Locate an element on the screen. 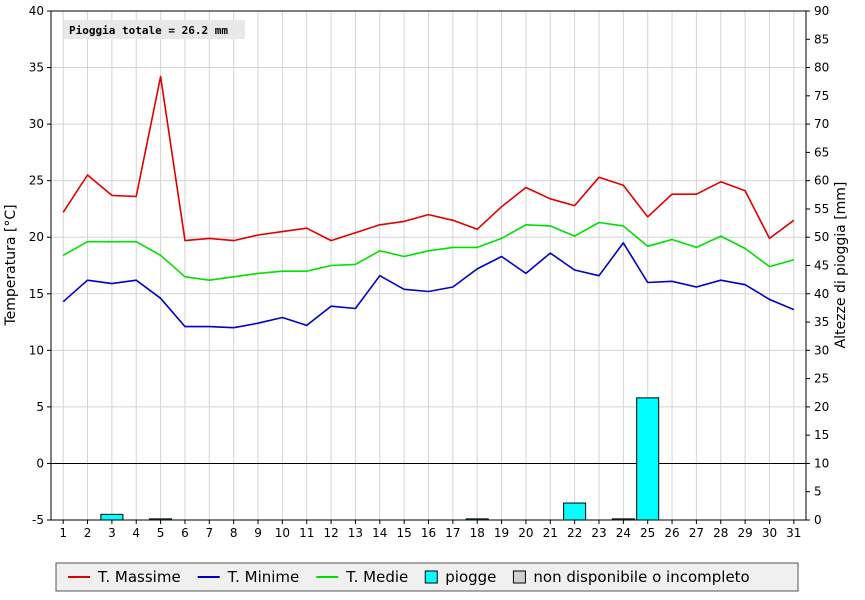  y-right-tick-label: 10 is located at coordinates (821, 463).